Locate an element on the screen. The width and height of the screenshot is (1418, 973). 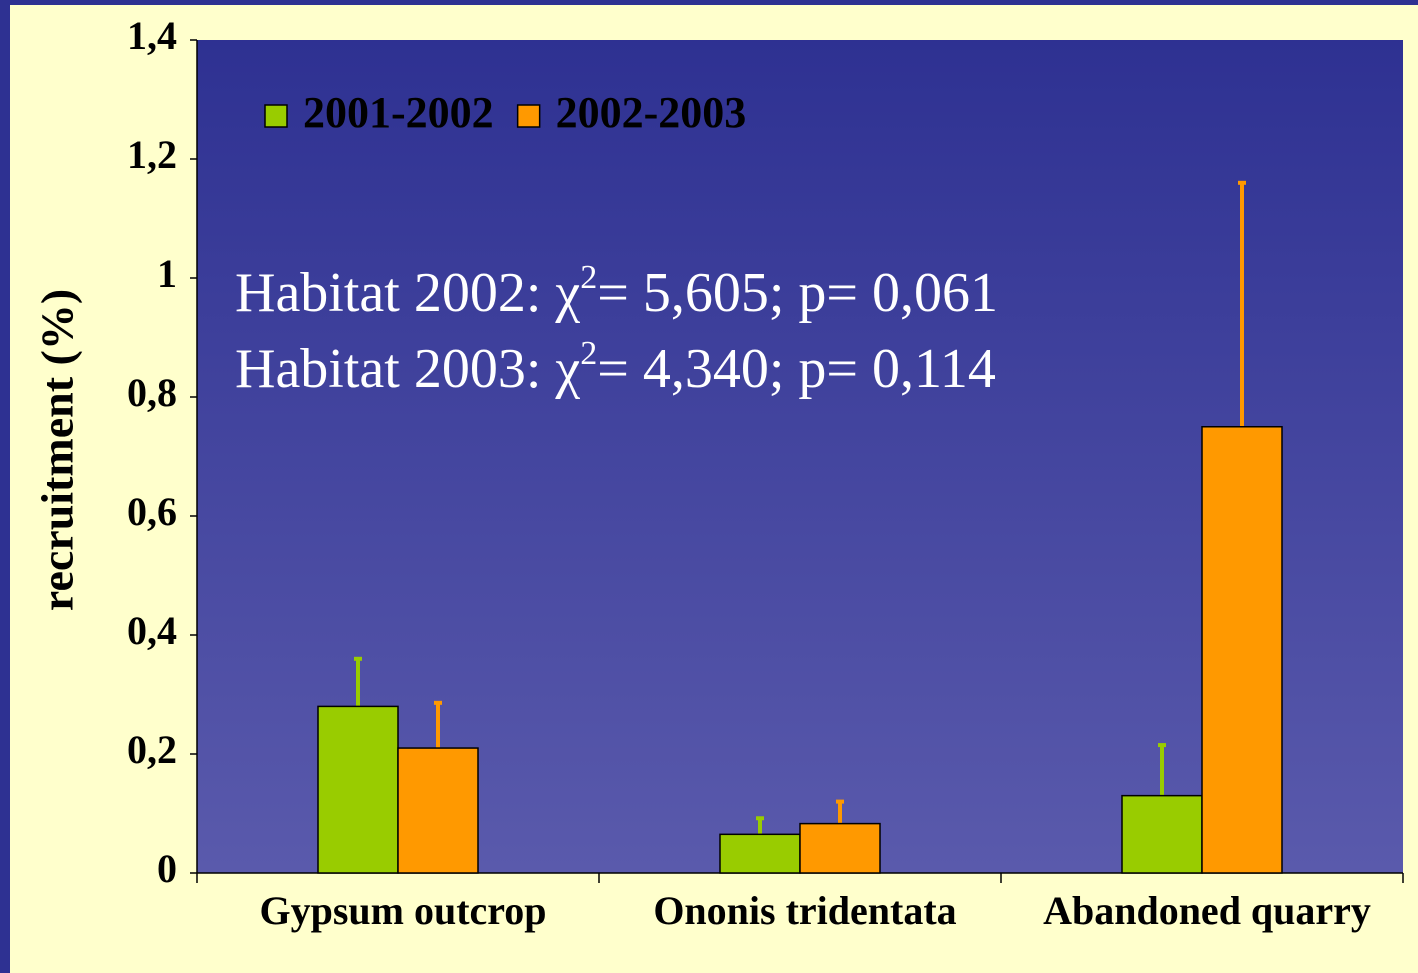
y-tick-label: 0,4 is located at coordinates (152, 630).